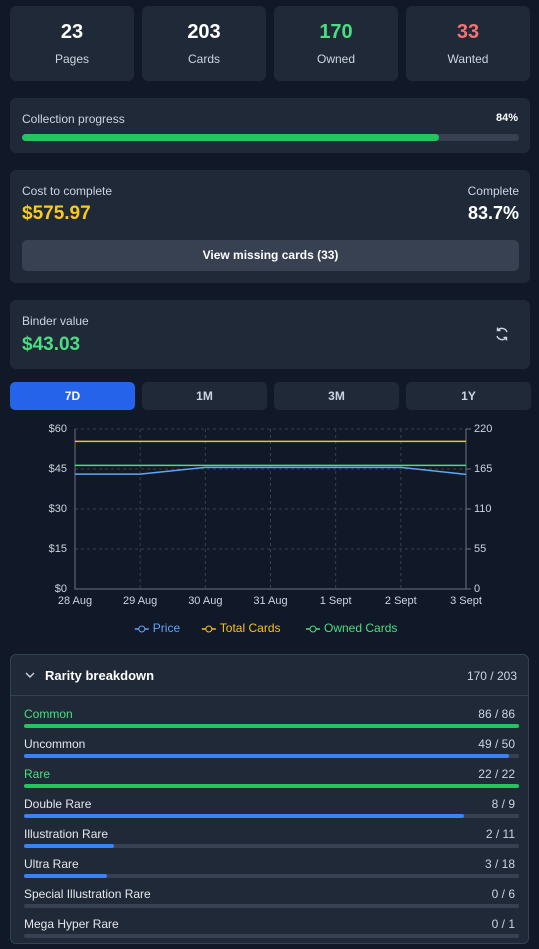  What do you see at coordinates (140, 601) in the screenshot?
I see `x-tick-label: 29 Aug` at bounding box center [140, 601].